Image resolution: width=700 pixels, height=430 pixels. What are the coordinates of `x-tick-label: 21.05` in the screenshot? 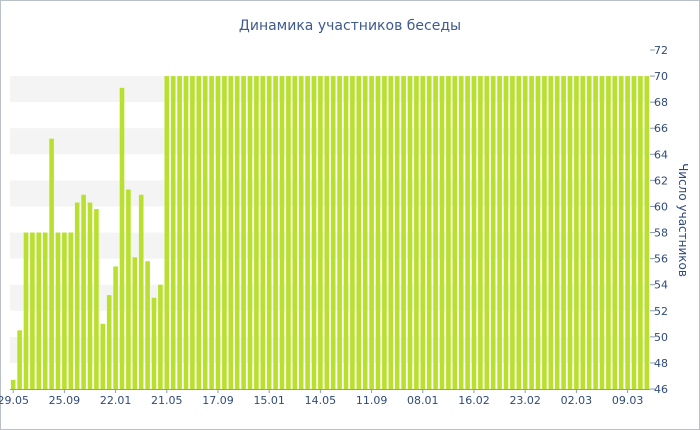 It's located at (167, 400).